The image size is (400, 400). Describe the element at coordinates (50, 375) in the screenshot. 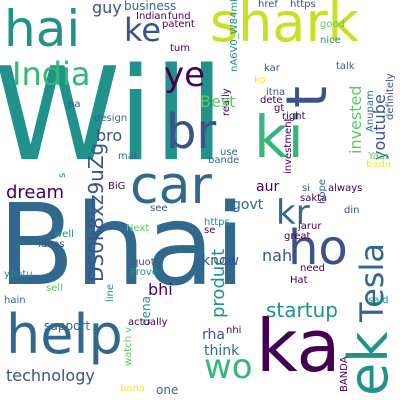

I see `word-technology: technology` at that location.